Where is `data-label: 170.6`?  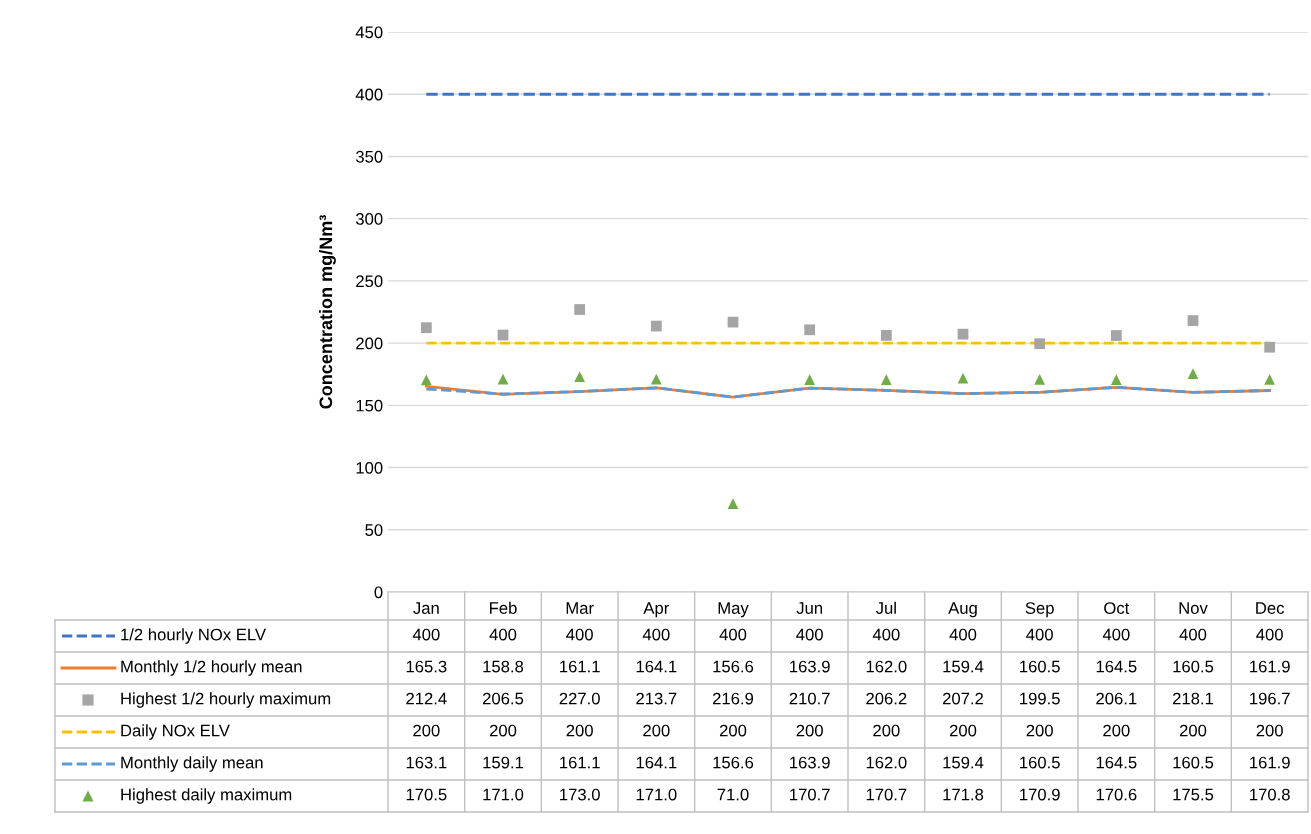
data-label: 170.6 is located at coordinates (1116, 794).